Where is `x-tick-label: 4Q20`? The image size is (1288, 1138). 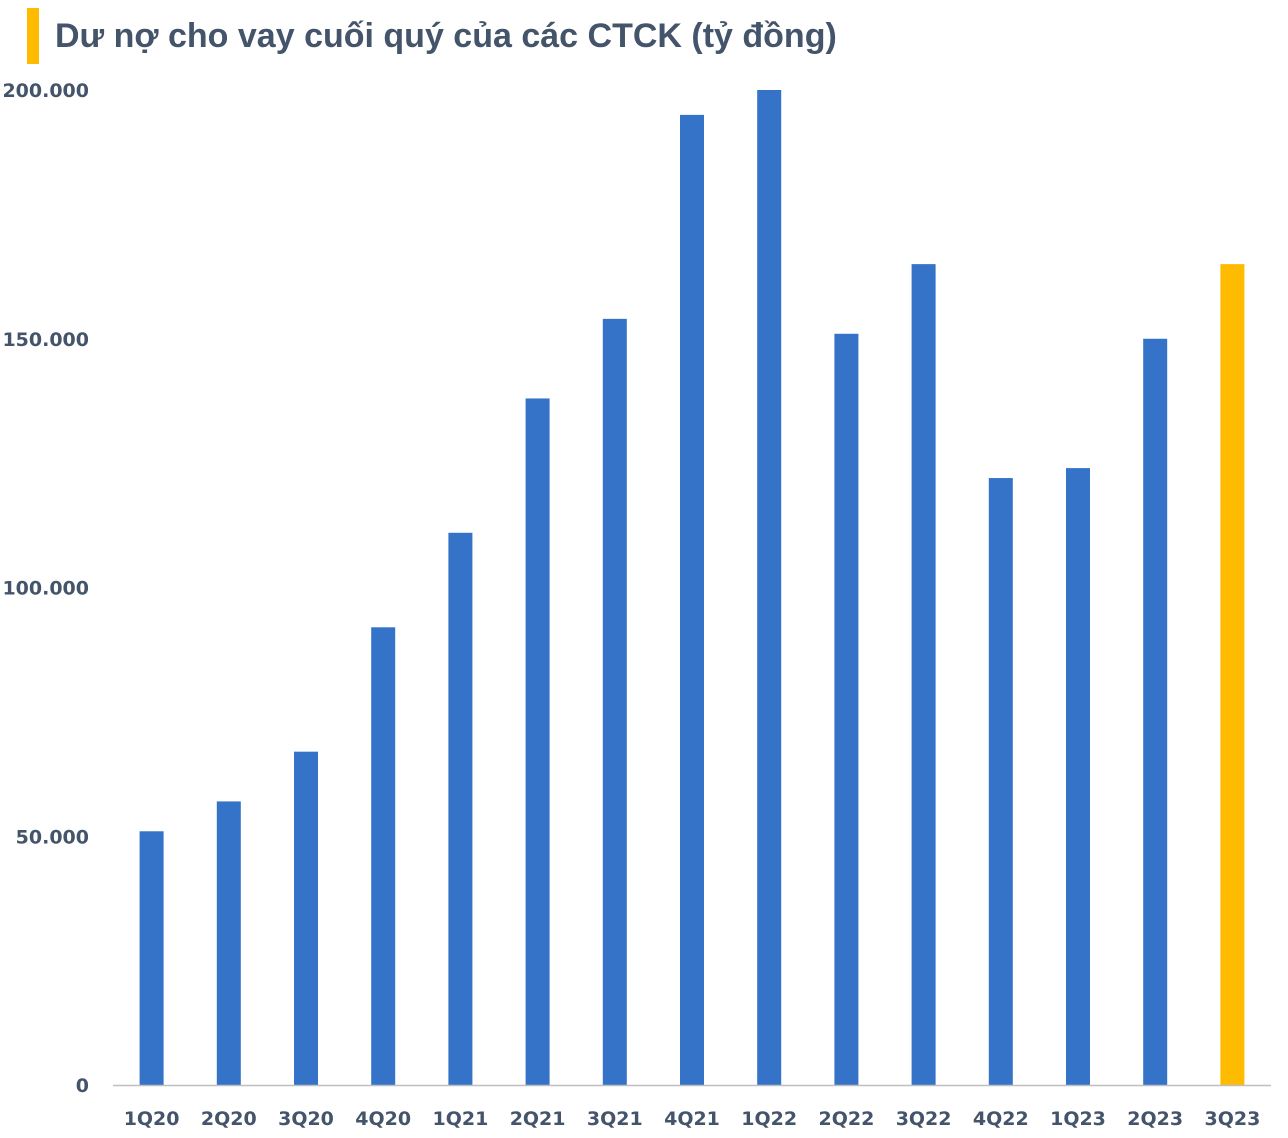 x-tick-label: 4Q20 is located at coordinates (383, 1119).